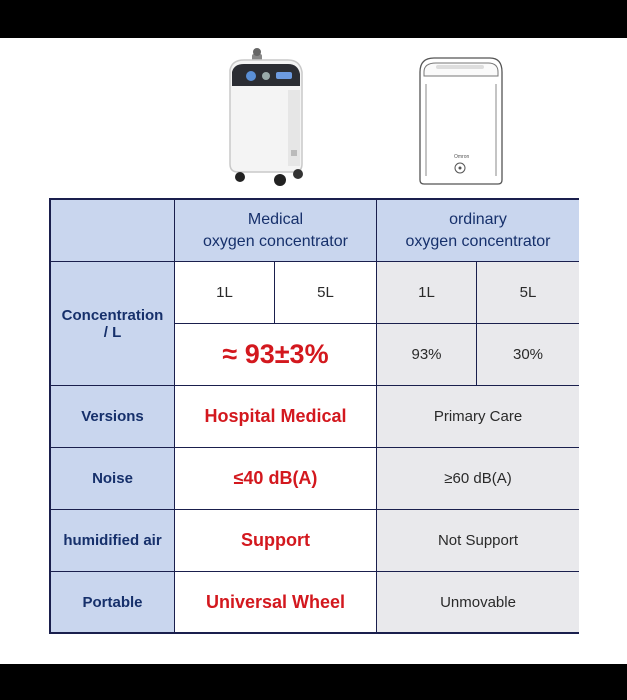 This screenshot has height=700, width=627. What do you see at coordinates (276, 417) in the screenshot?
I see `medical-versions-value: Hospital Medical` at bounding box center [276, 417].